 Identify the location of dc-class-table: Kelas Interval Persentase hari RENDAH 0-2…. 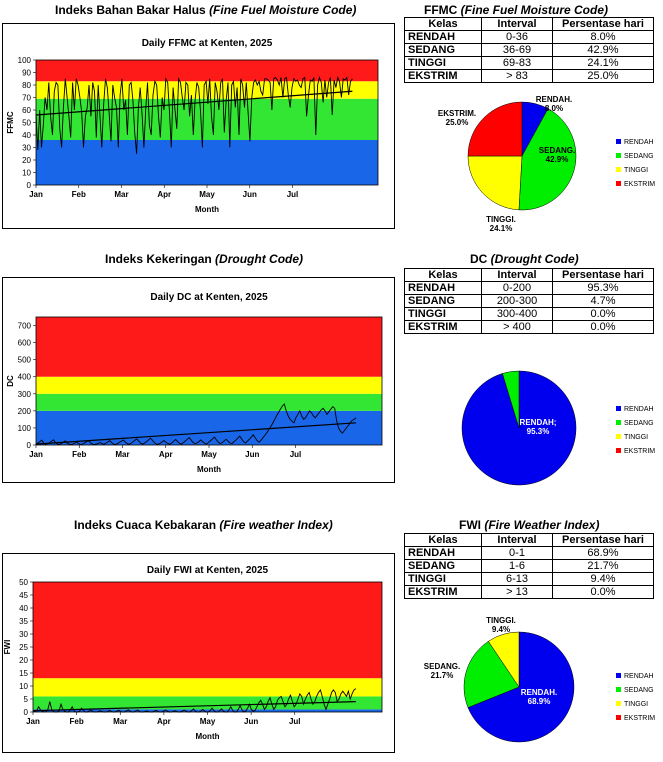
(529, 301).